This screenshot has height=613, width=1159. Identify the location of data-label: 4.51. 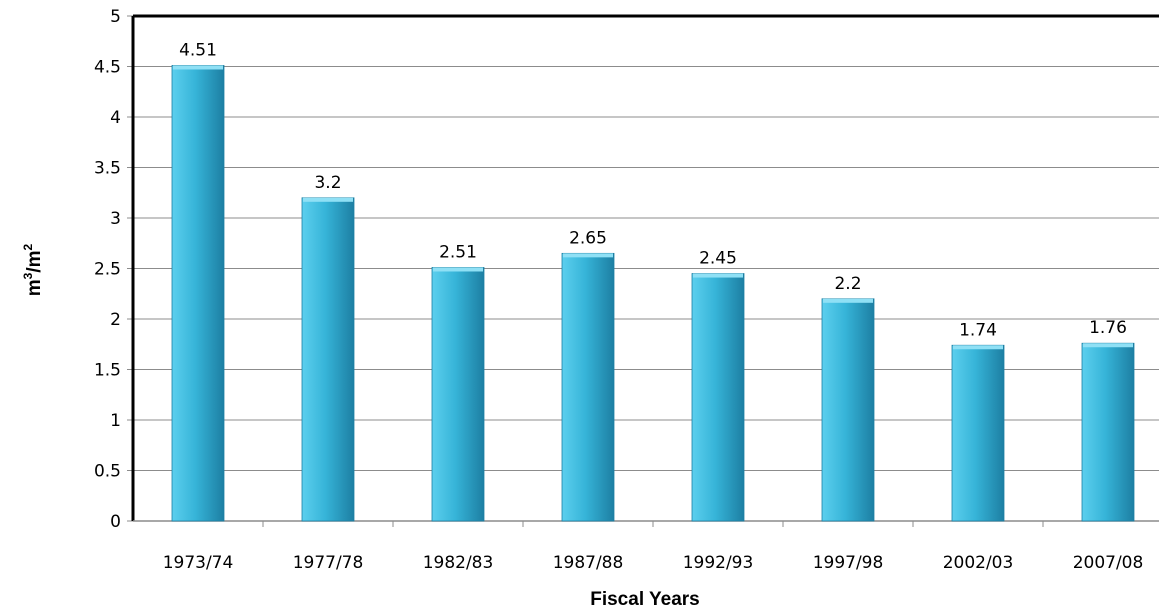
(198, 50).